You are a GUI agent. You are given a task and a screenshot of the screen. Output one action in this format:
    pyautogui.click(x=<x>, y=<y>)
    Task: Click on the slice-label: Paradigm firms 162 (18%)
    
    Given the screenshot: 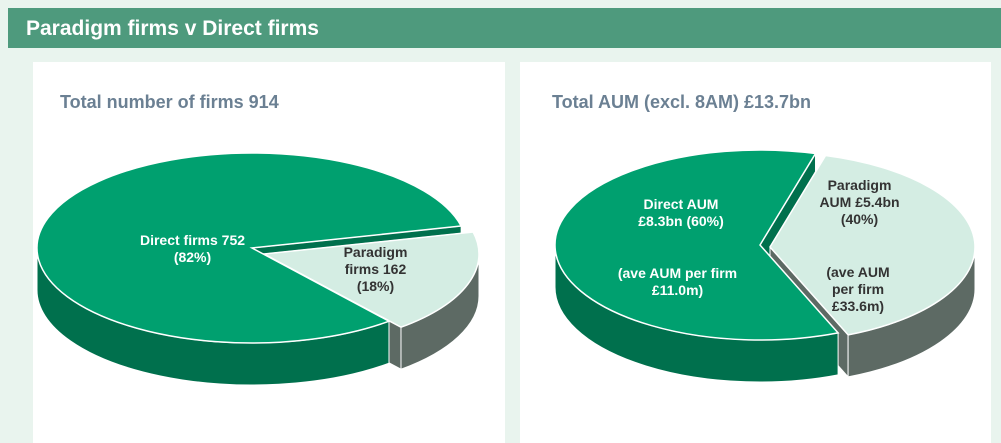 What is the action you would take?
    pyautogui.click(x=375, y=269)
    